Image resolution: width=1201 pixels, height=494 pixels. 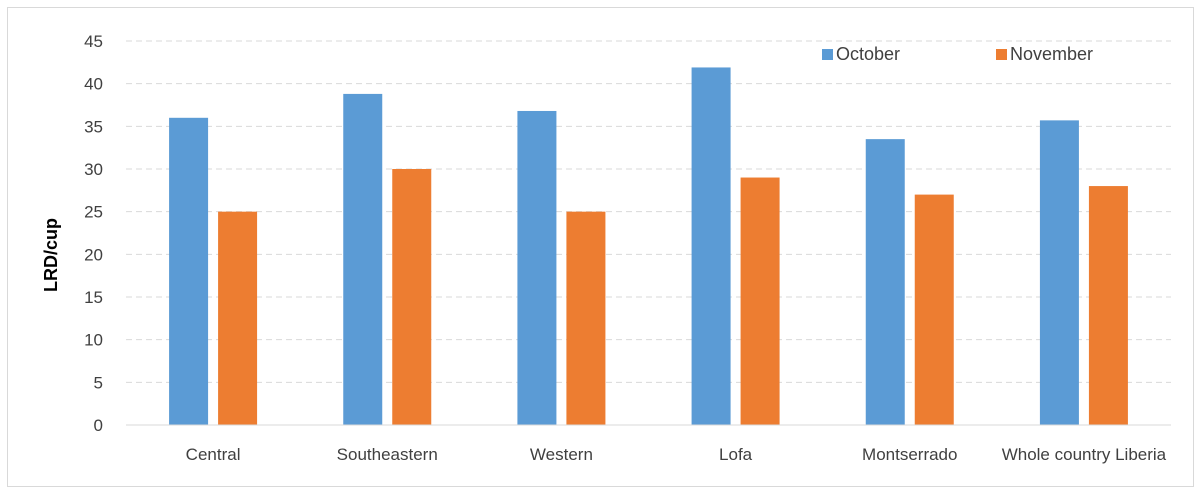 What do you see at coordinates (93, 297) in the screenshot?
I see `y-tick-label: 15` at bounding box center [93, 297].